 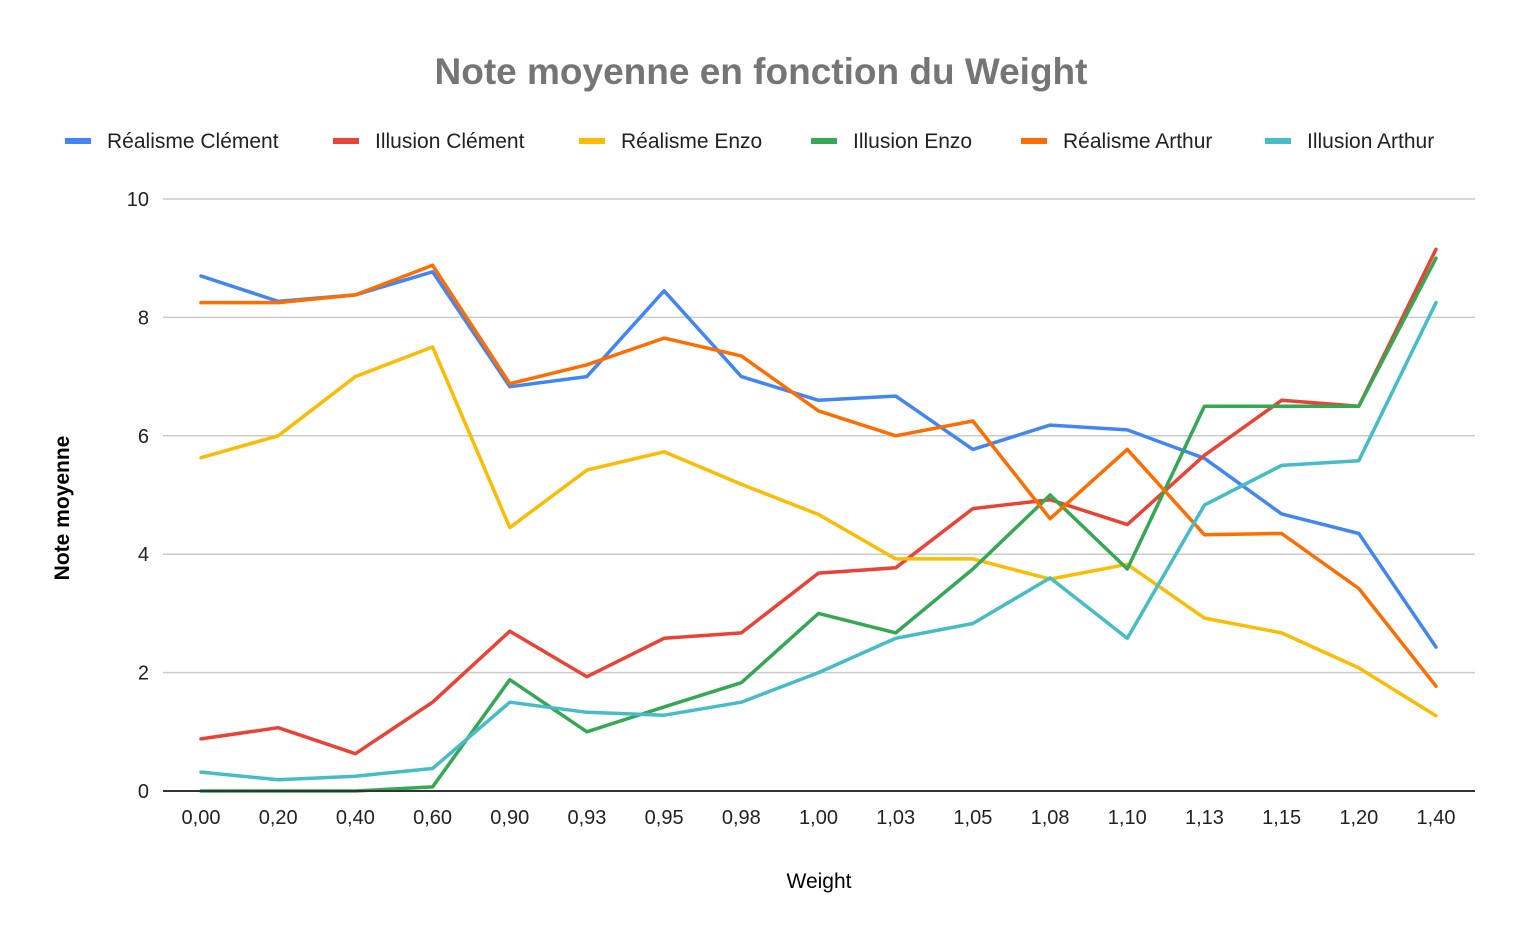 I want to click on x-tick-label: 1,13, so click(x=1204, y=818).